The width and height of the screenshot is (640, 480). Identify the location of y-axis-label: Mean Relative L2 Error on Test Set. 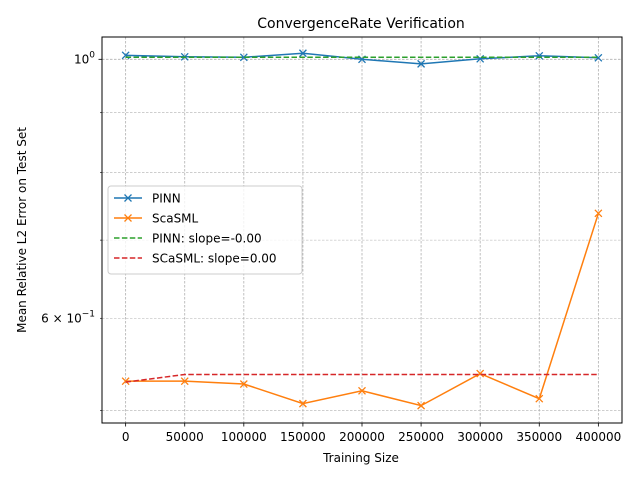
(22, 230).